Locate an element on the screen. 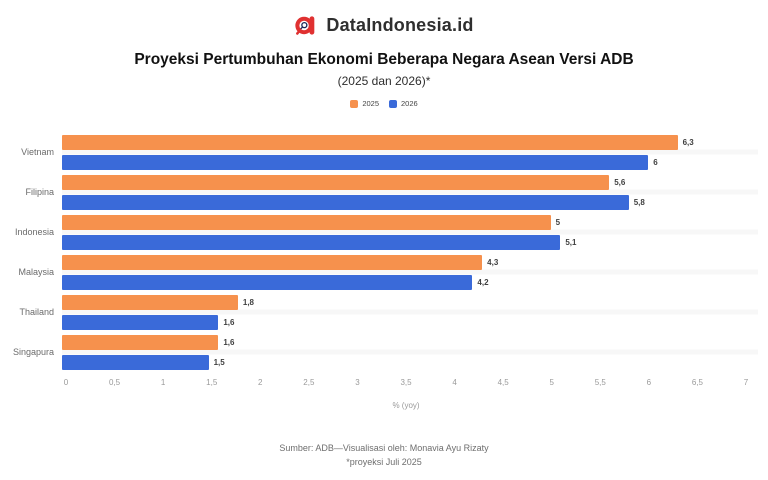 The image size is (768, 480). dataindonesia-logo-icon is located at coordinates (305, 25).